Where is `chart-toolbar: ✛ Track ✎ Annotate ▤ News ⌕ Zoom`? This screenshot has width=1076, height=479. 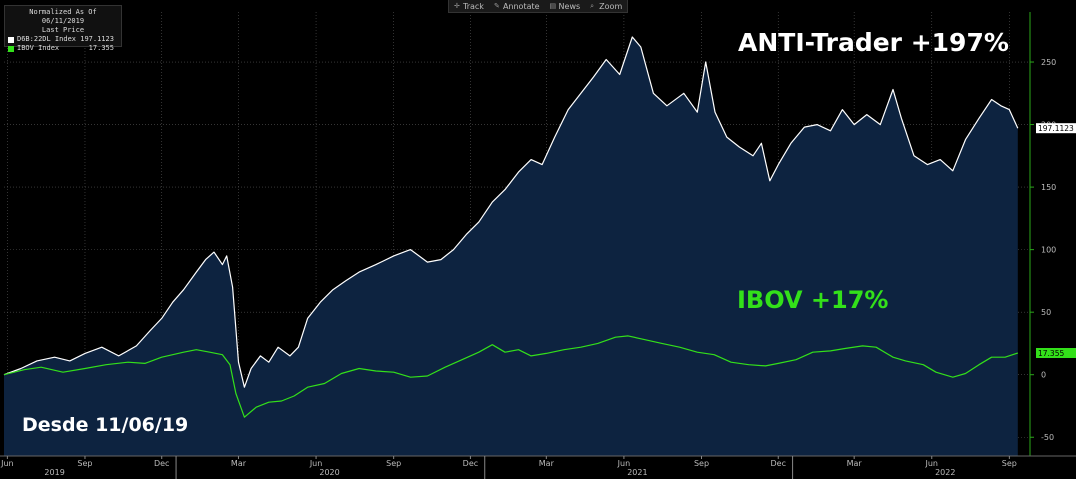 chart-toolbar: ✛ Track ✎ Annotate ▤ News ⌕ Zoom is located at coordinates (538, 6).